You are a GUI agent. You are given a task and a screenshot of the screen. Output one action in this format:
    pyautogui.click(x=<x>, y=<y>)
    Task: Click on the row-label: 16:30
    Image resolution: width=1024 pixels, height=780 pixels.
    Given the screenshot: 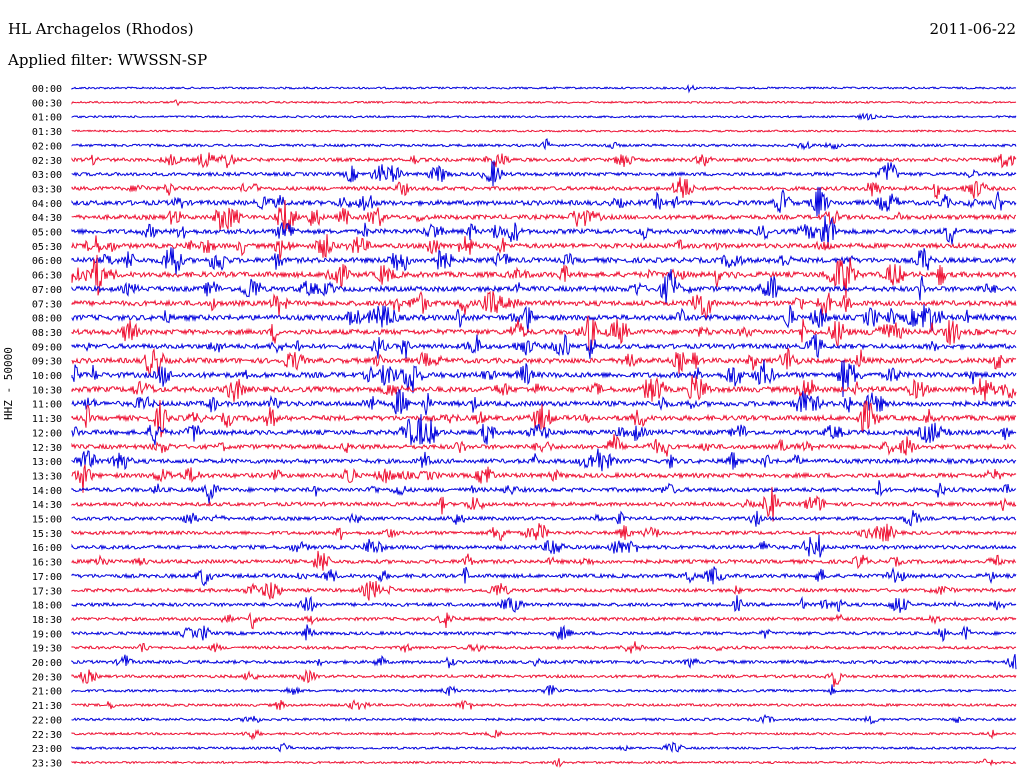 What is the action you would take?
    pyautogui.click(x=47, y=563)
    